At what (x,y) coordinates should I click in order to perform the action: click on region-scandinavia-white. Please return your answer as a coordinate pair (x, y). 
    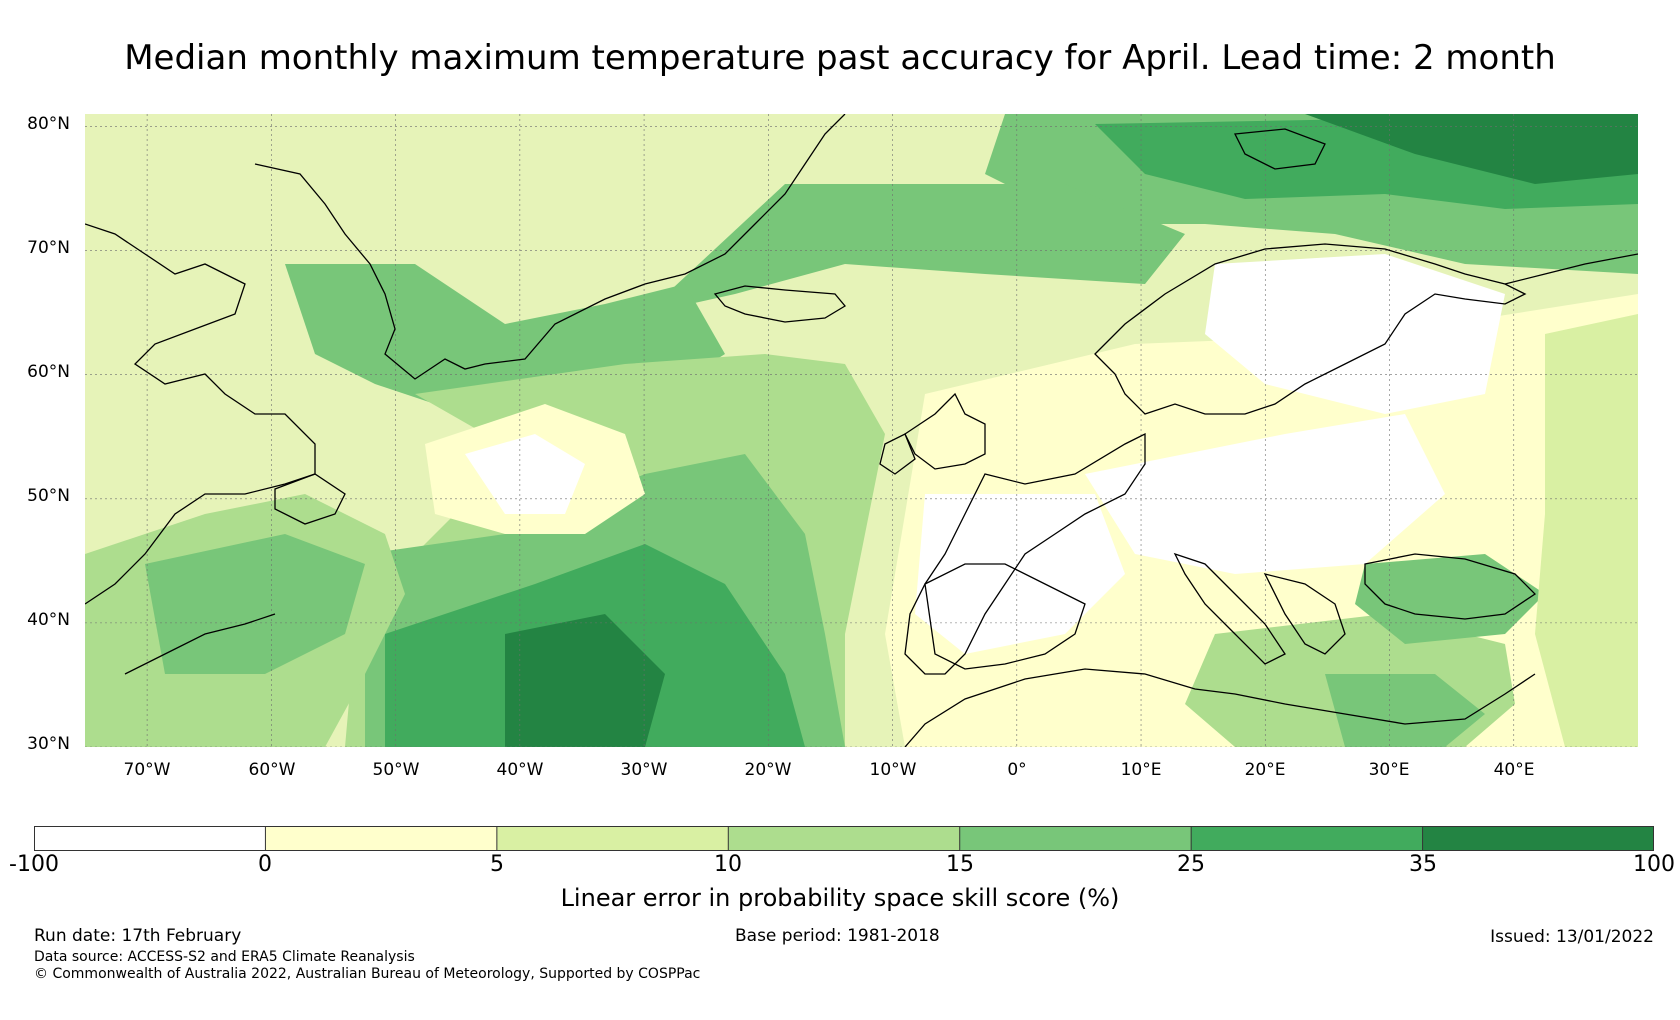
    Looking at the image, I should click on (1355, 334).